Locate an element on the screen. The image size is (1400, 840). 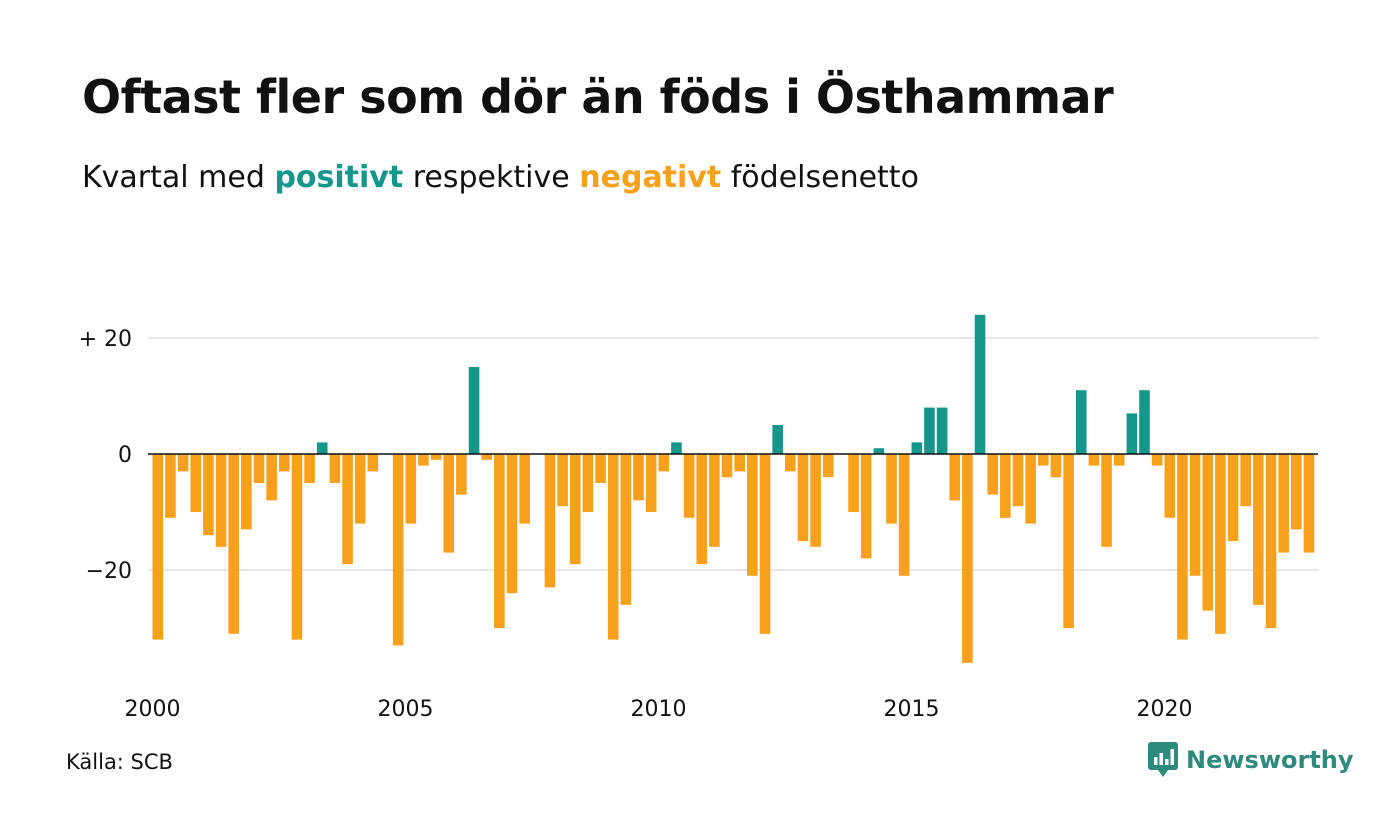
x-tick-label: 2010 is located at coordinates (659, 709).